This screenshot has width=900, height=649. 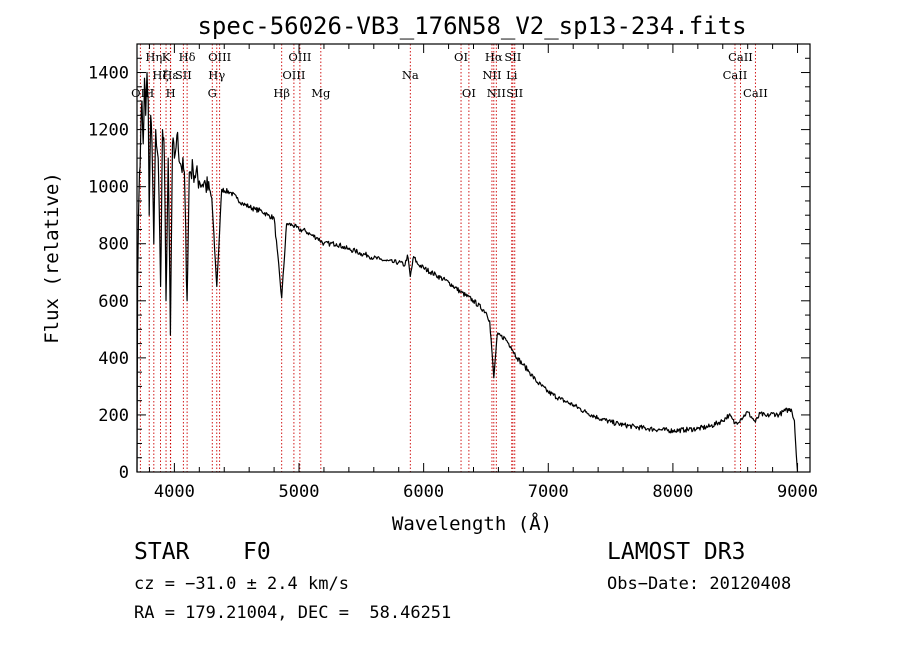 I want to click on obs-date: Obs−Date: 20120408, so click(x=699, y=584).